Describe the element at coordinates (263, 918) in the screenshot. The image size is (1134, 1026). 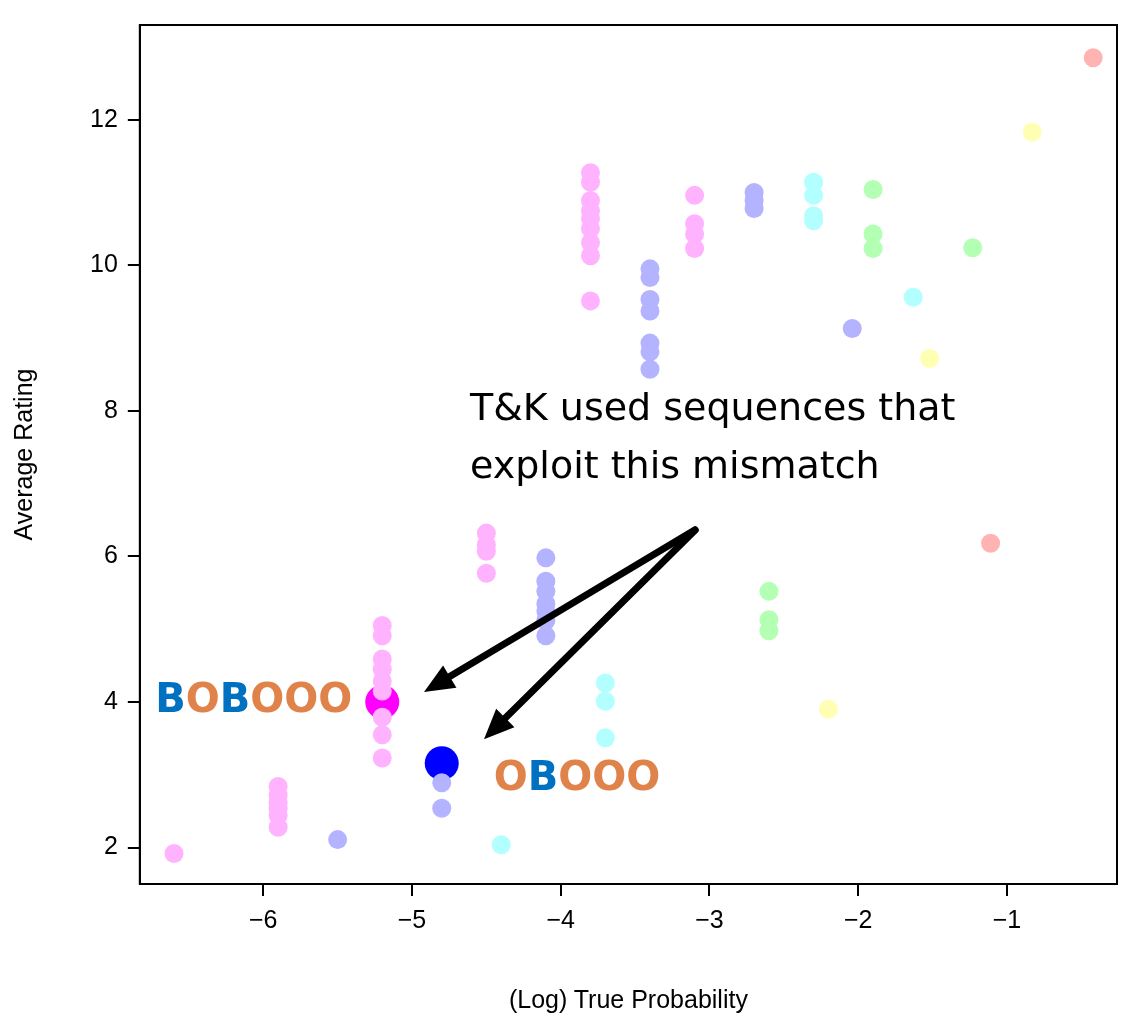
I see `x-tick-label: −6` at that location.